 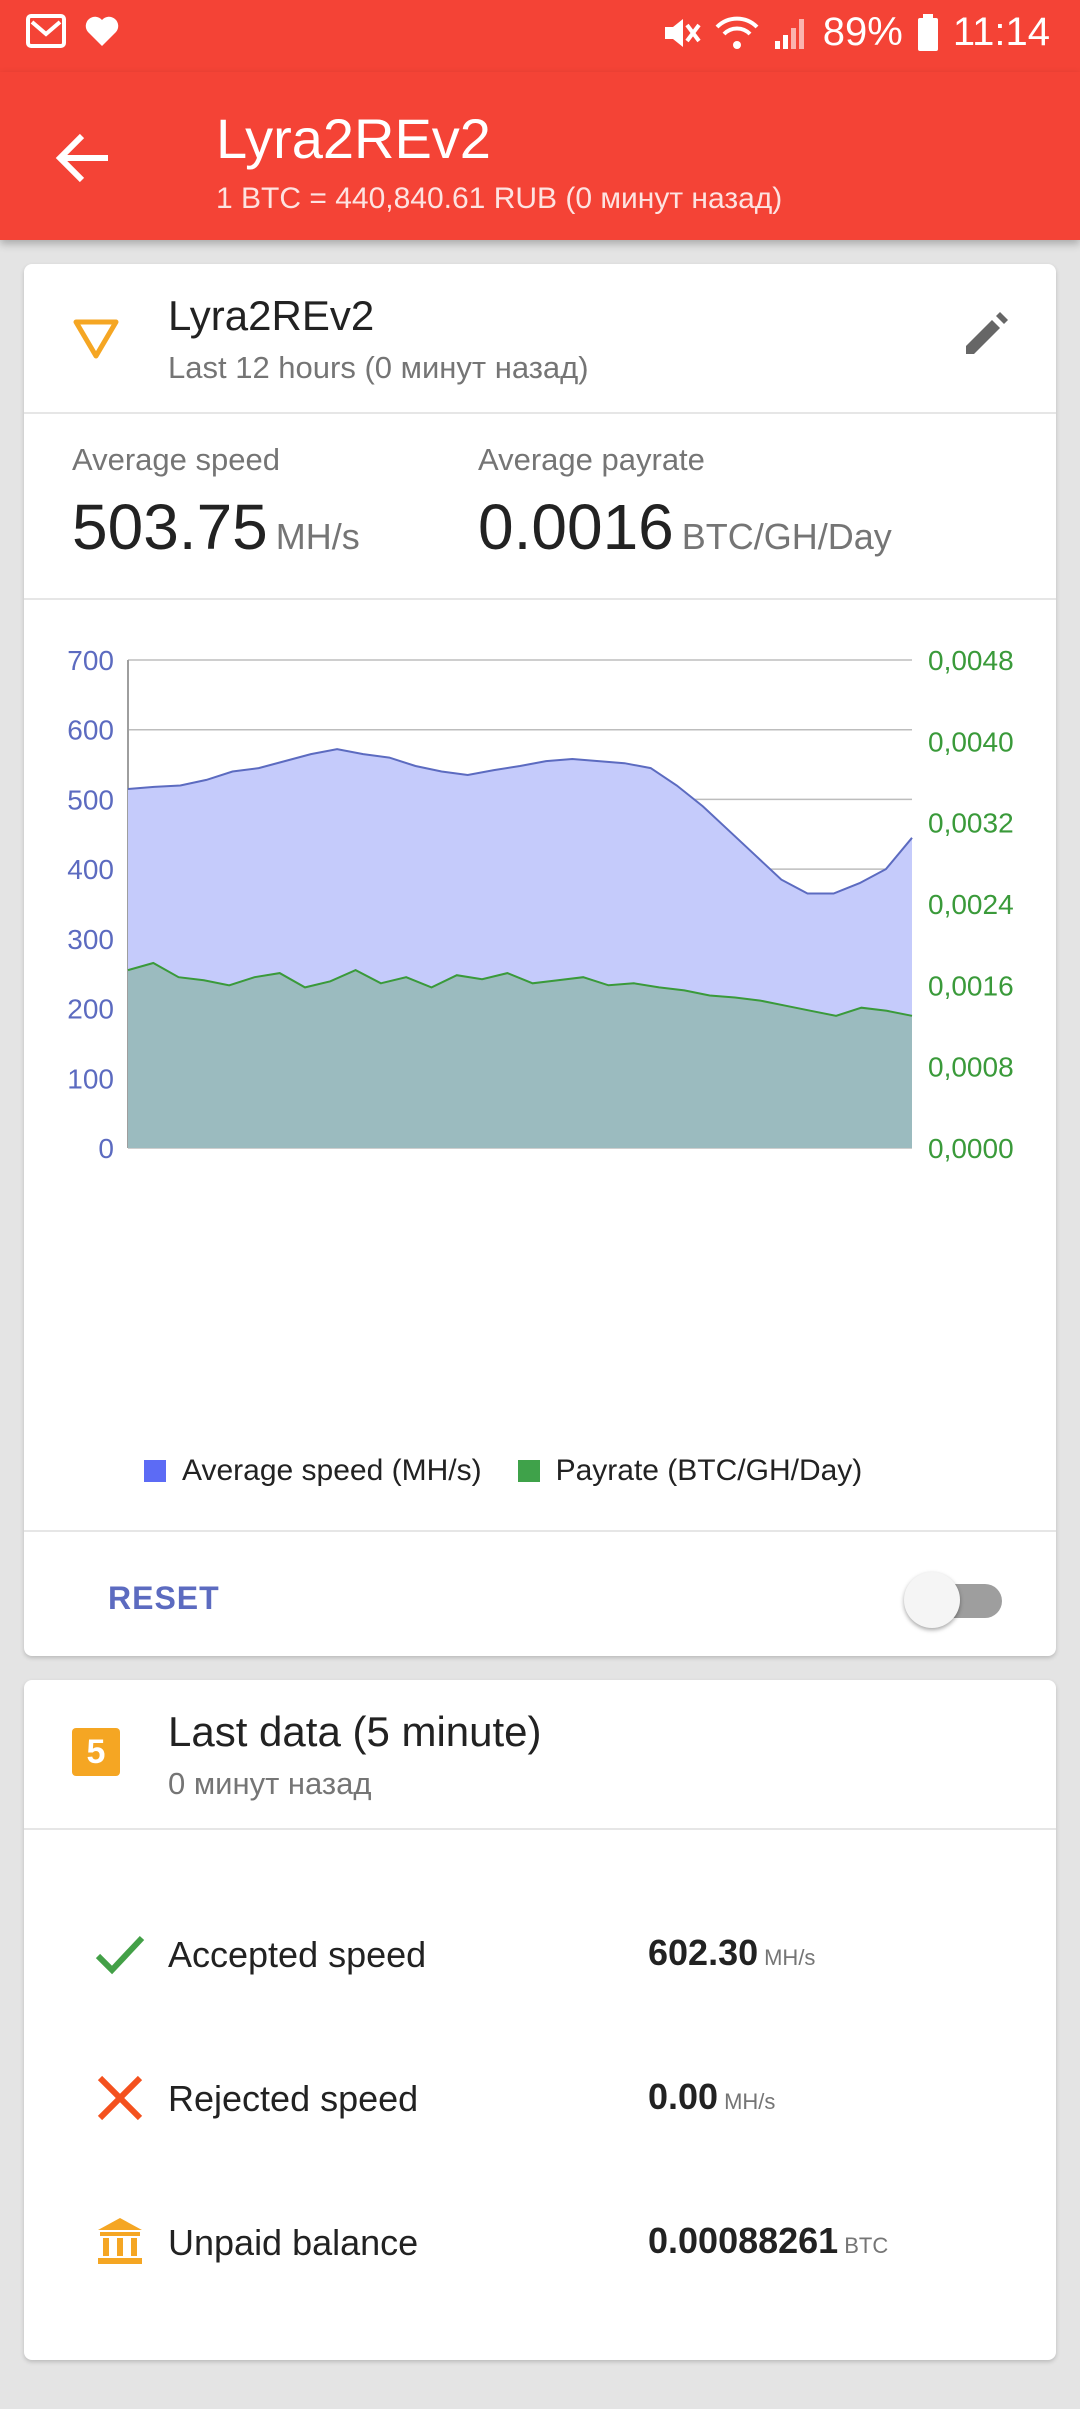 What do you see at coordinates (96, 338) in the screenshot?
I see `triangle-down-icon` at bounding box center [96, 338].